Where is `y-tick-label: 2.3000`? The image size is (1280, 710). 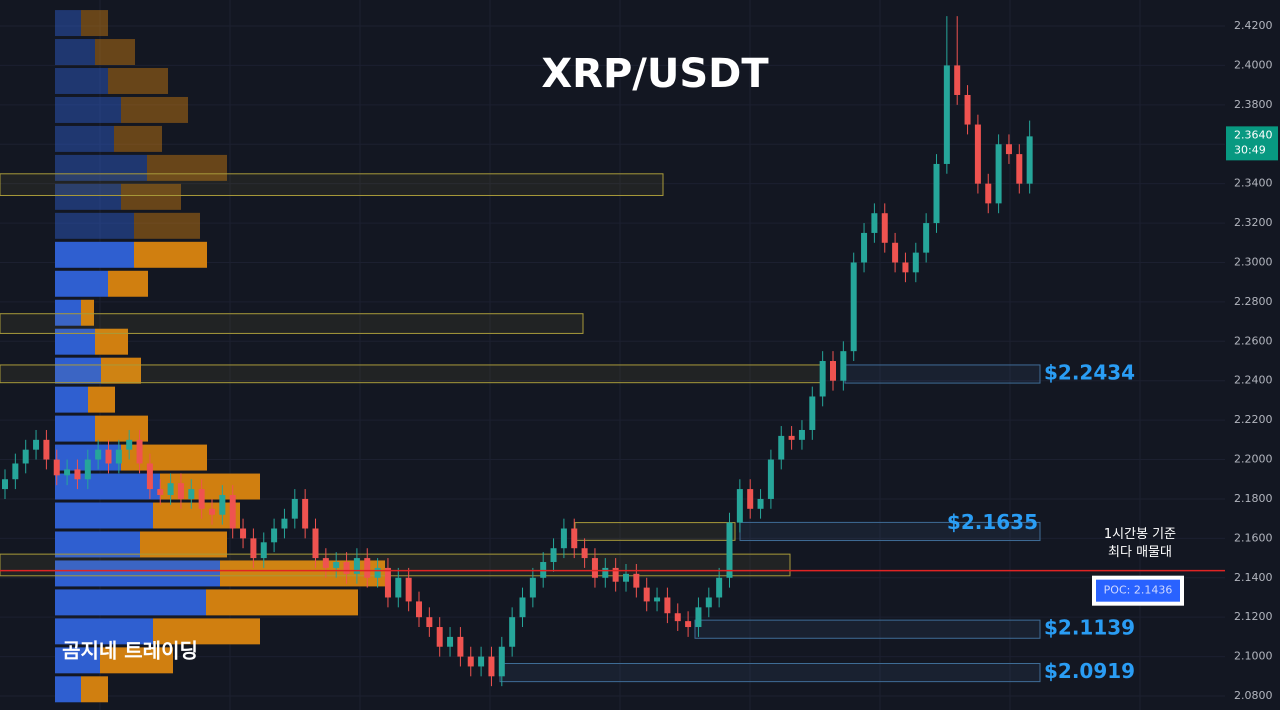 y-tick-label: 2.3000 is located at coordinates (1253, 261).